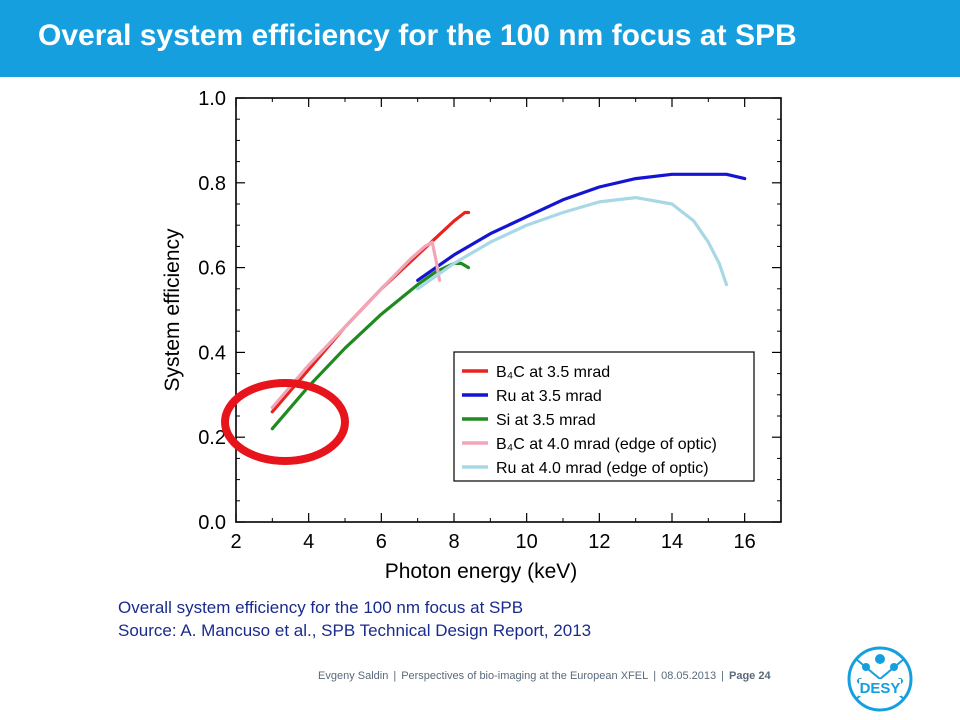 Image resolution: width=960 pixels, height=720 pixels. What do you see at coordinates (308, 542) in the screenshot?
I see `x-tick-label: 4` at bounding box center [308, 542].